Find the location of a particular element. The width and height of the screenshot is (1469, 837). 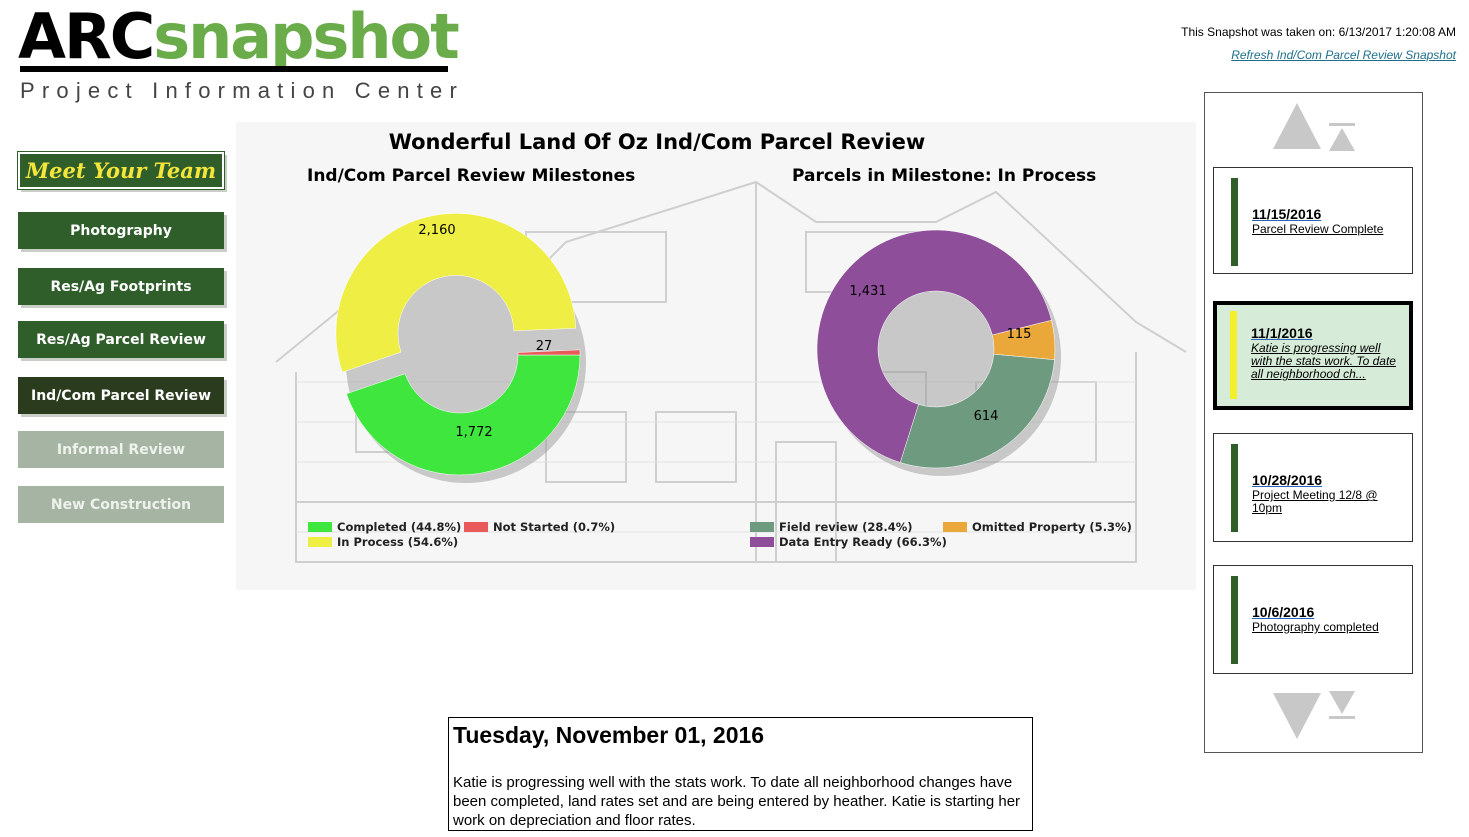

informal-review-button: Informal Review is located at coordinates (121, 449).